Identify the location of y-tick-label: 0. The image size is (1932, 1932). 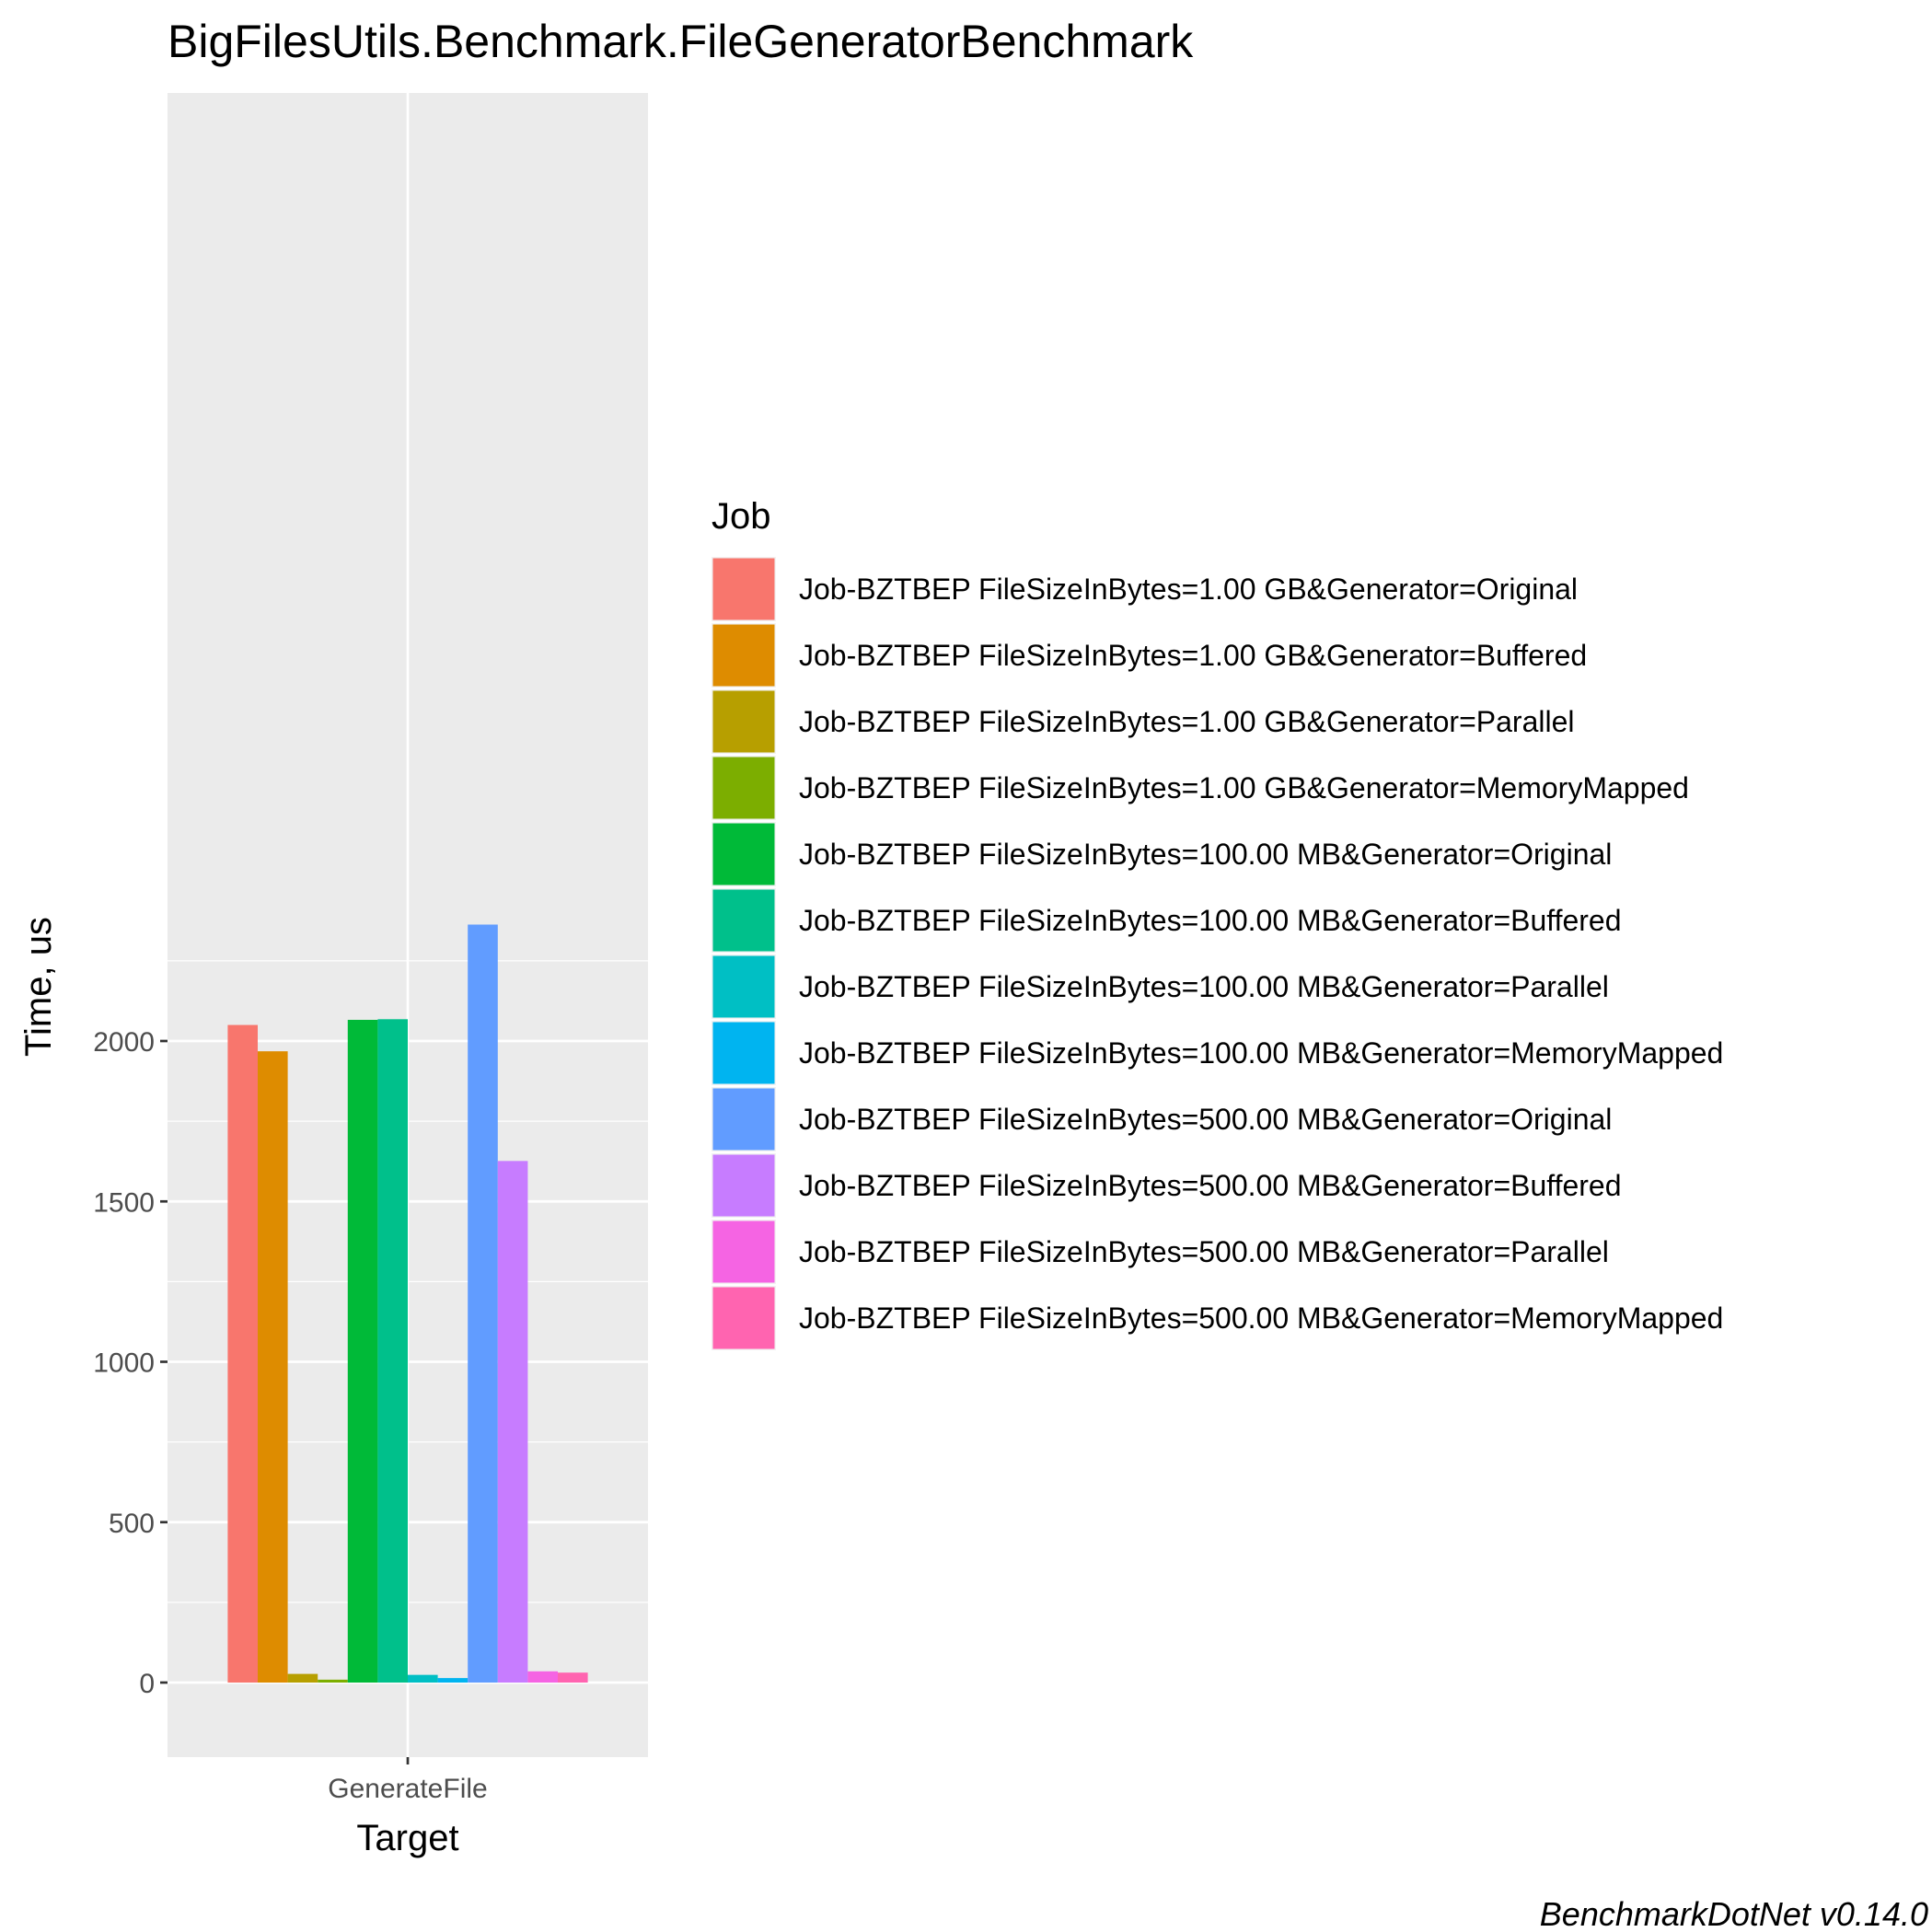
(147, 1684).